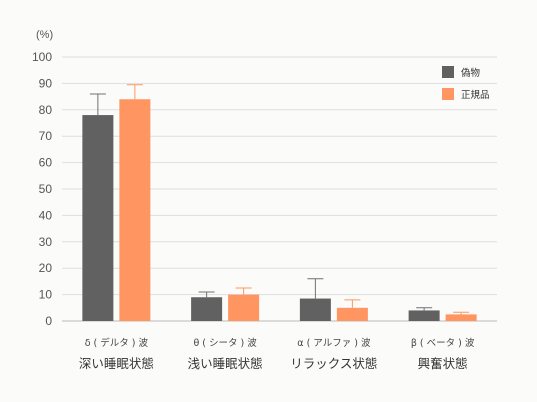  I want to click on y-tick-label: 100, so click(42, 57).